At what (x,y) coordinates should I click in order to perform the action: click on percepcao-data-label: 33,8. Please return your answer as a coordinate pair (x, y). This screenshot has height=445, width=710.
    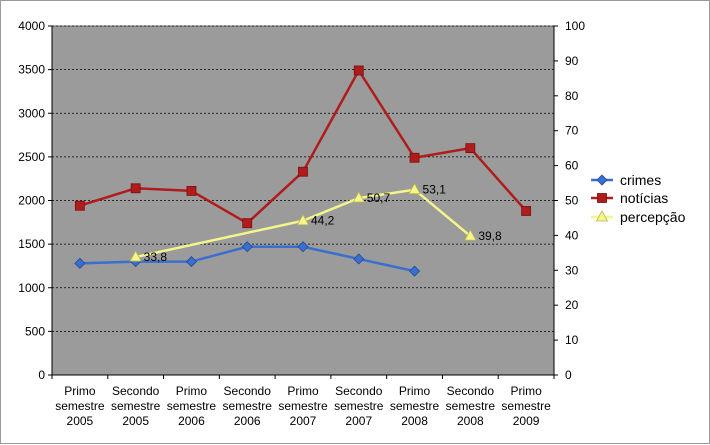
    Looking at the image, I should click on (156, 257).